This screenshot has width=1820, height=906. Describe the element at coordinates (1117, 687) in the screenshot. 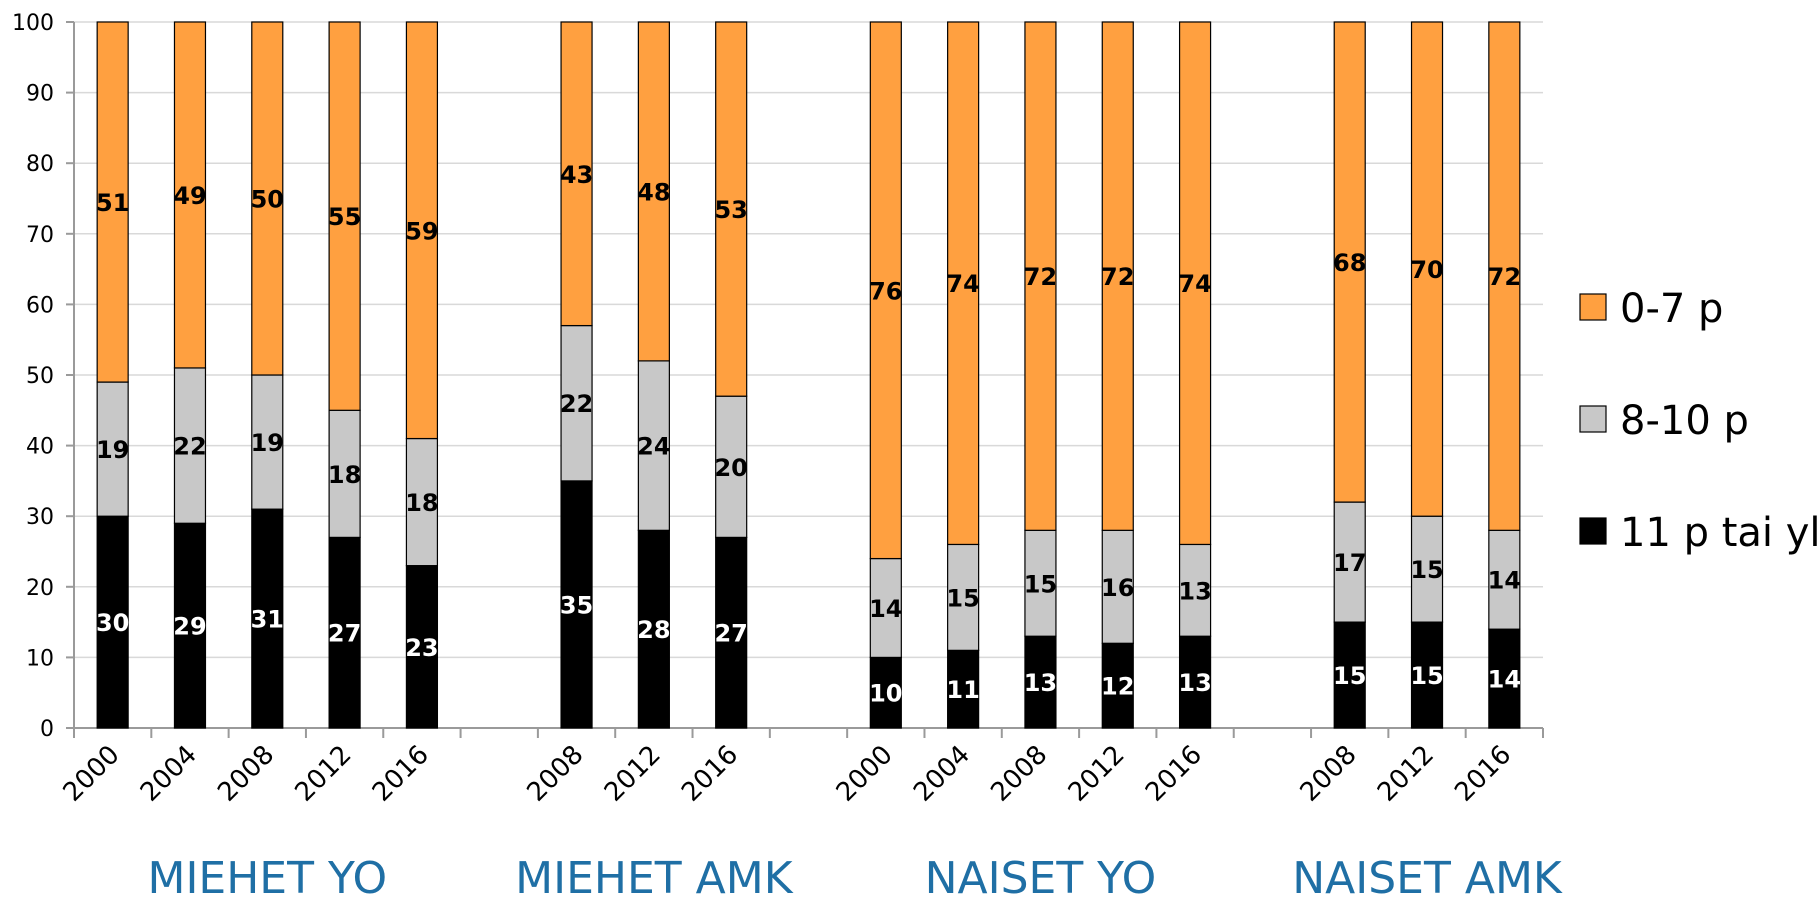

I see `data-label: 12` at that location.